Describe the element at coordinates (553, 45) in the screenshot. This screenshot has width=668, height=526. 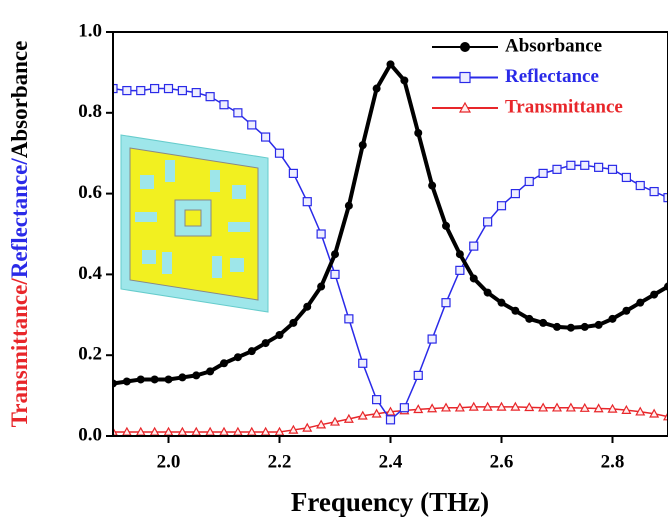
I see `legend-label: Absorbance` at that location.